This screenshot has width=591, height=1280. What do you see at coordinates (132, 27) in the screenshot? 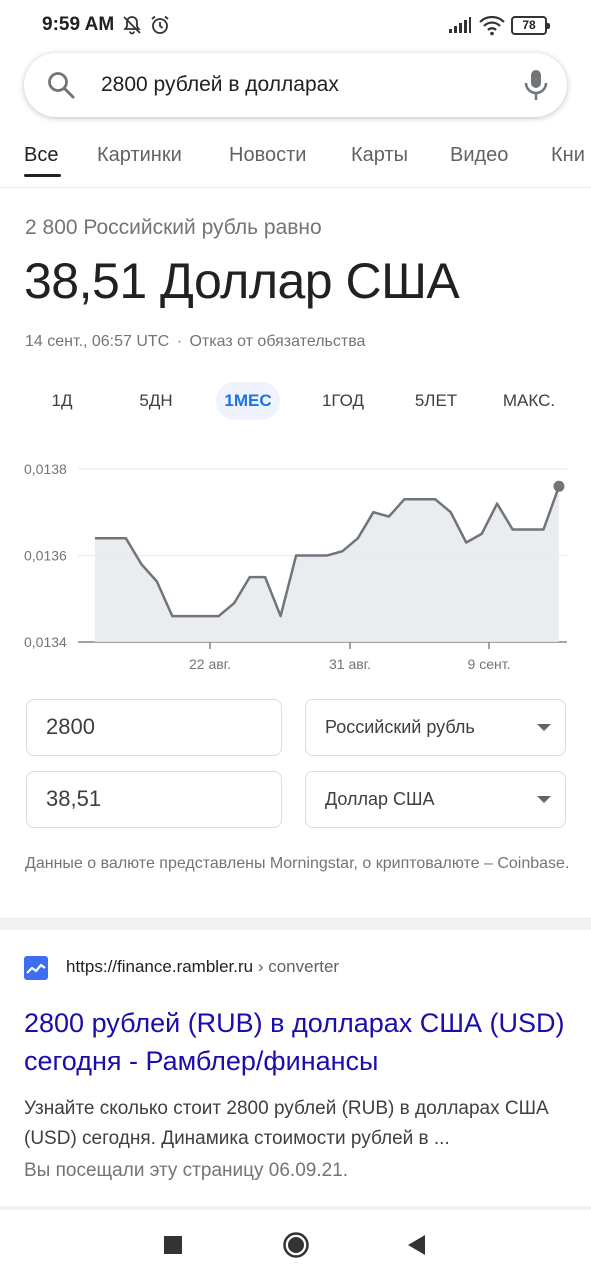
I see `notifications-off-icon` at bounding box center [132, 27].